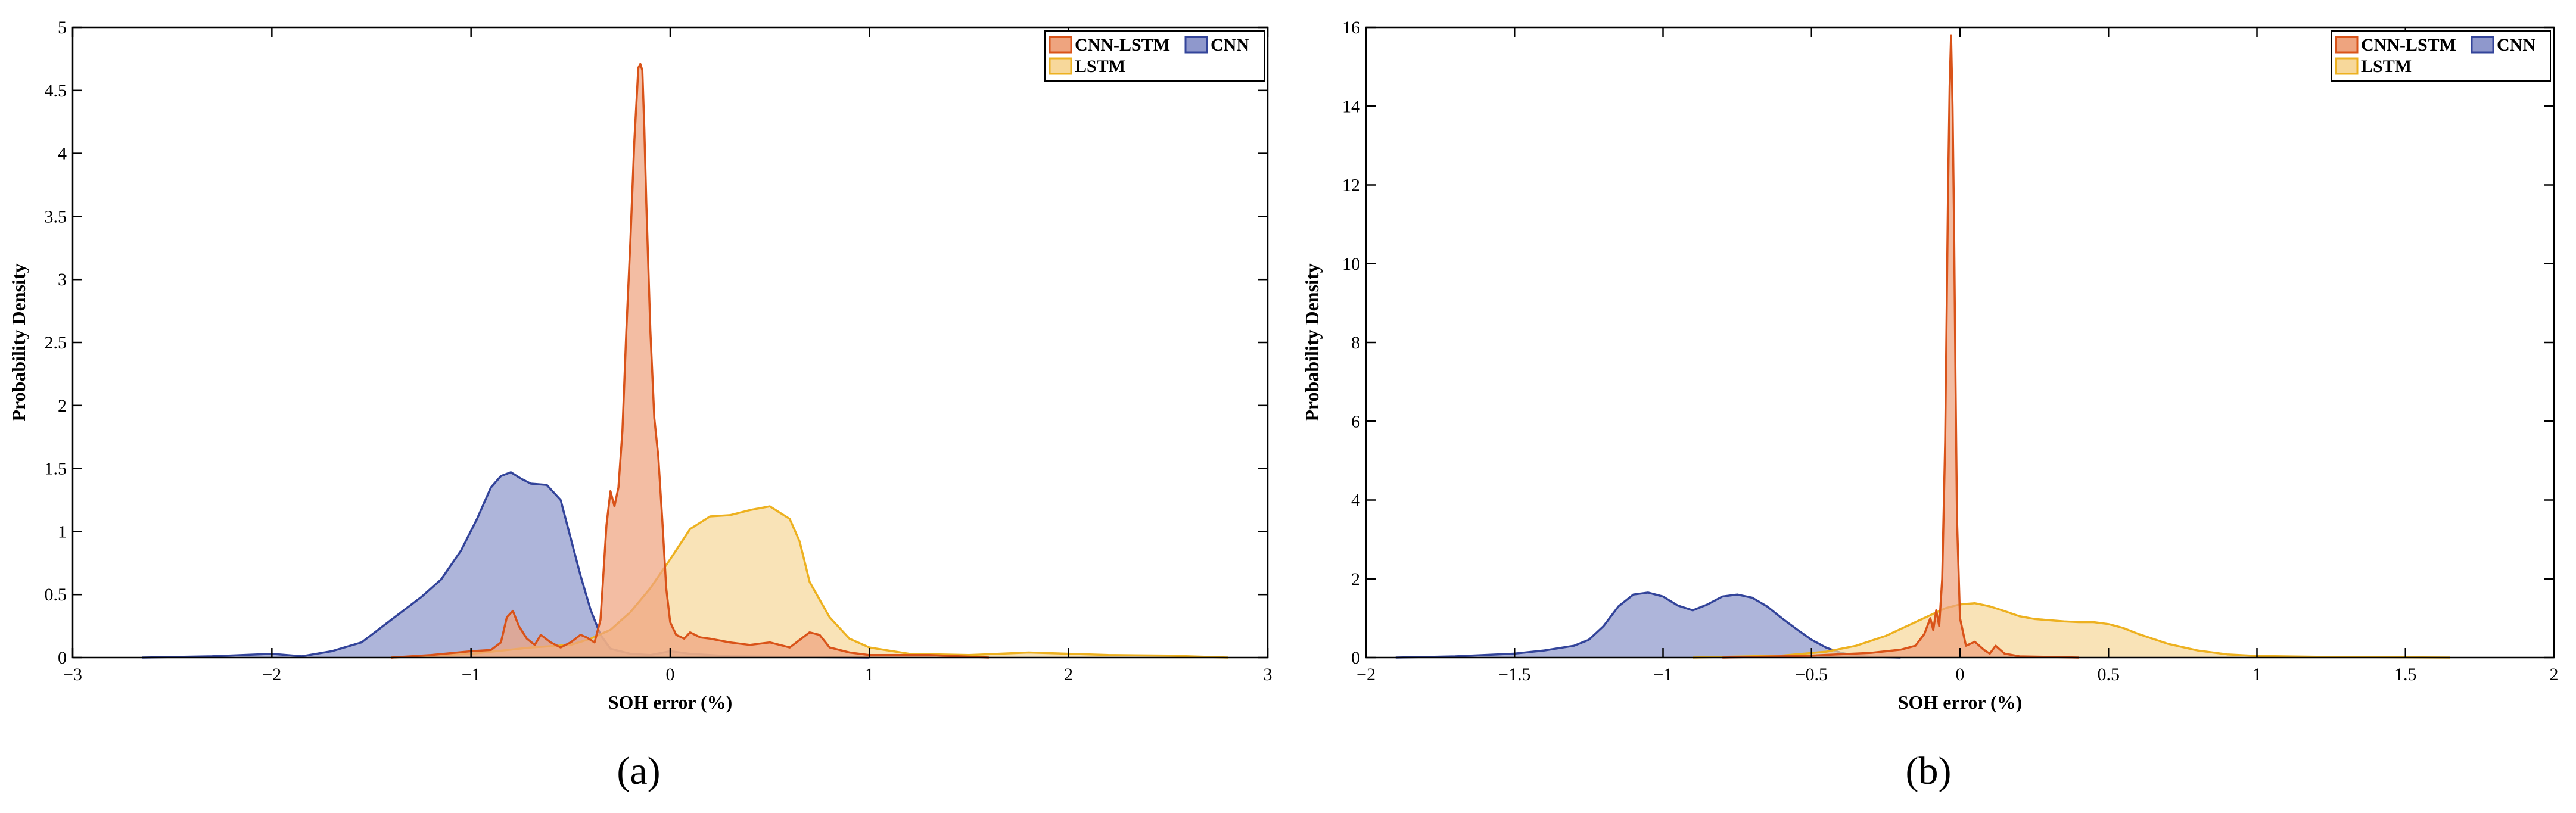 The height and width of the screenshot is (813, 2576). I want to click on y-tick-label: 1.5, so click(56, 469).